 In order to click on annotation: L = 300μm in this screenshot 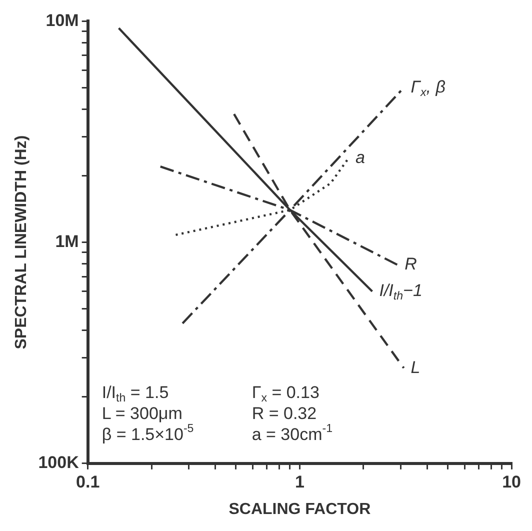, I will do `click(142, 414)`.